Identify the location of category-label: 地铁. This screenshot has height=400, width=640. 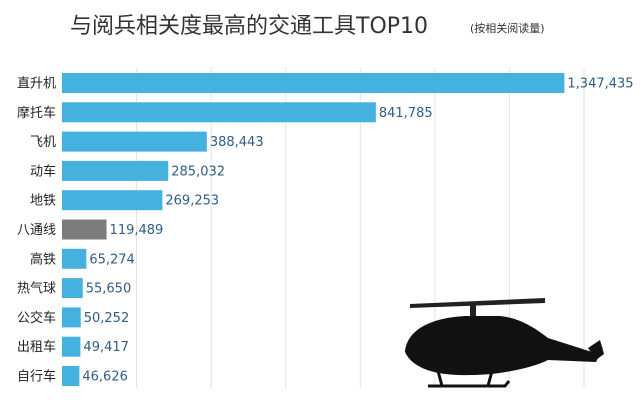
(43, 201).